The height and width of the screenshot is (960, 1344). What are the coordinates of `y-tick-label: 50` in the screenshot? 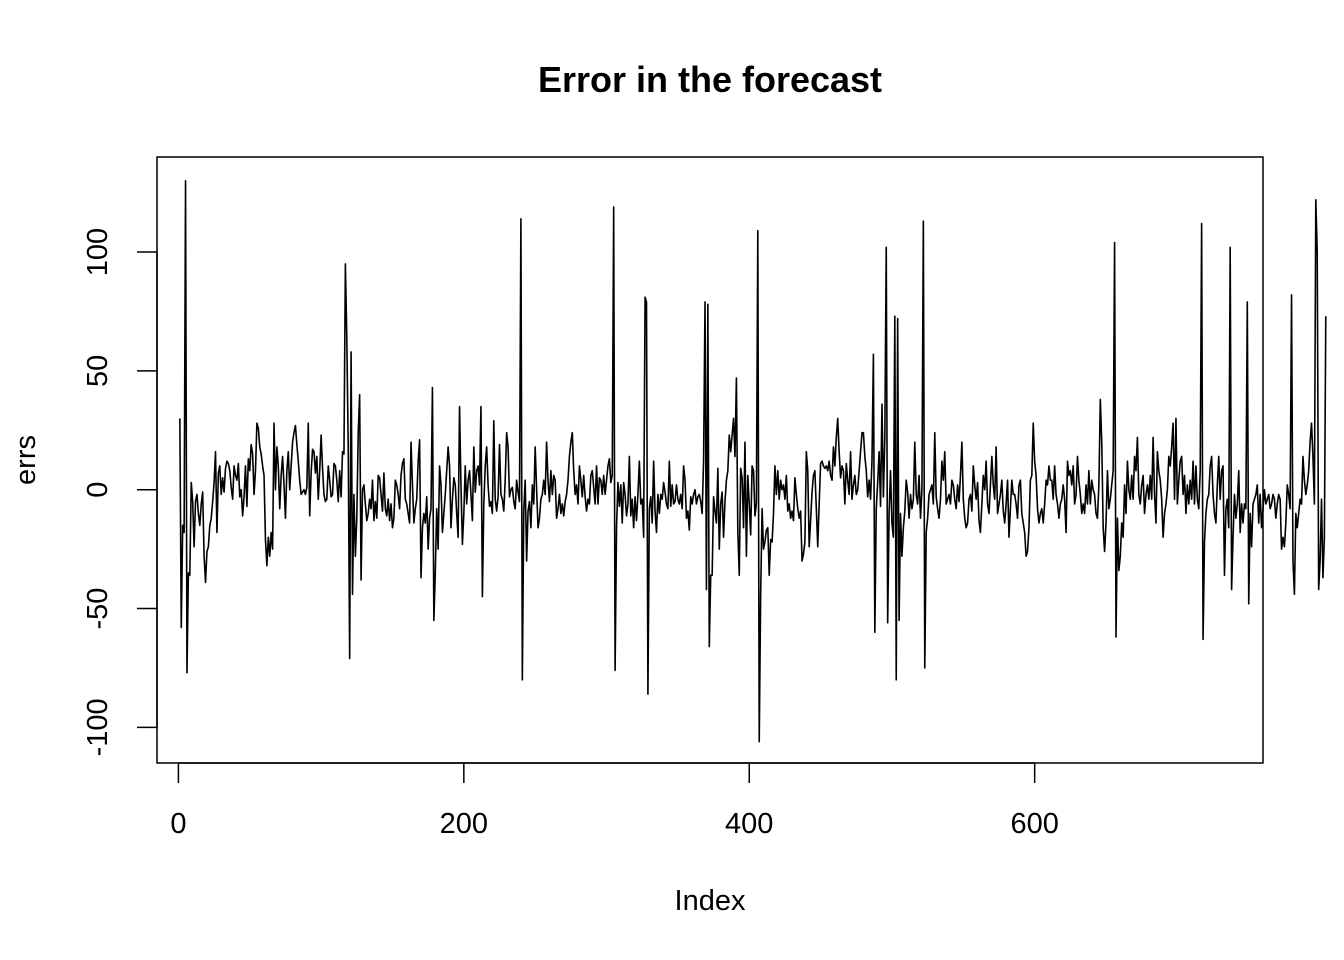 It's located at (98, 371).